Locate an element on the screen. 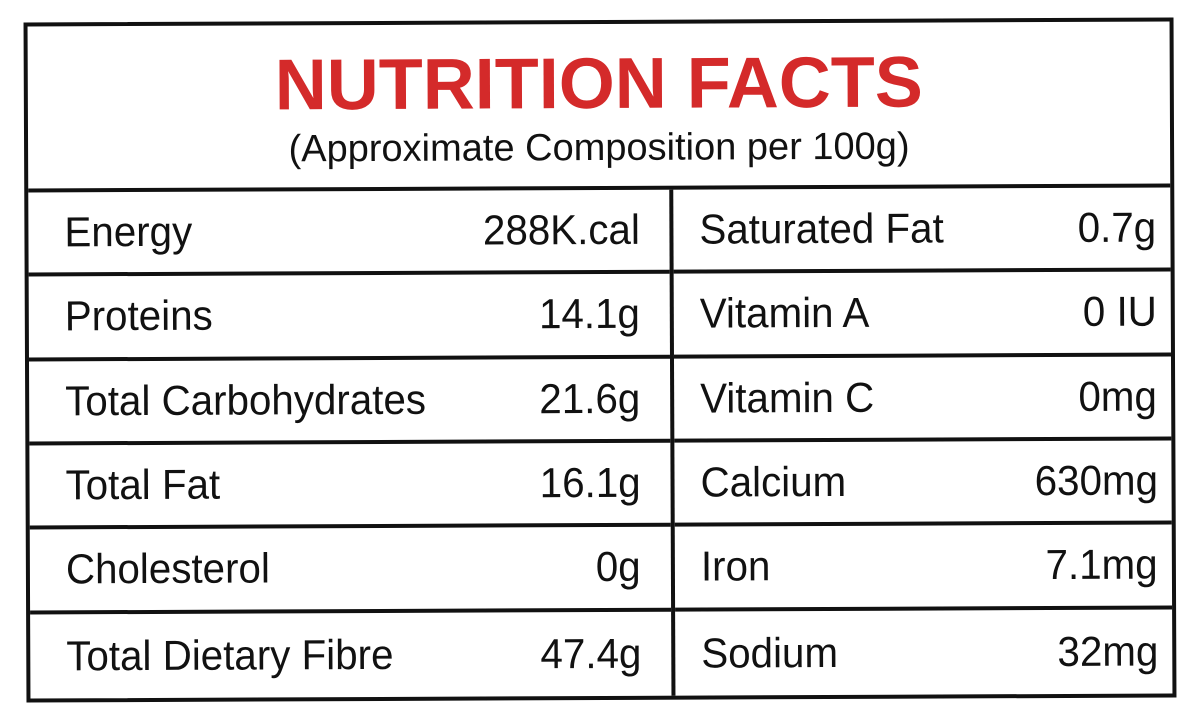  nutrient-row: Total Carbohydrates 21.6g is located at coordinates (349, 402).